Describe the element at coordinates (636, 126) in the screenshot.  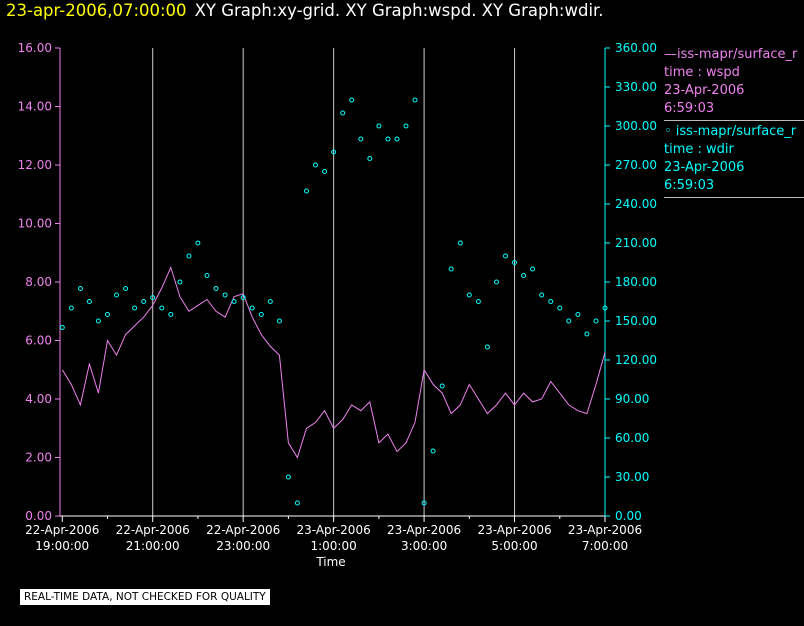
I see `y-right-tick-label: 300.00` at that location.